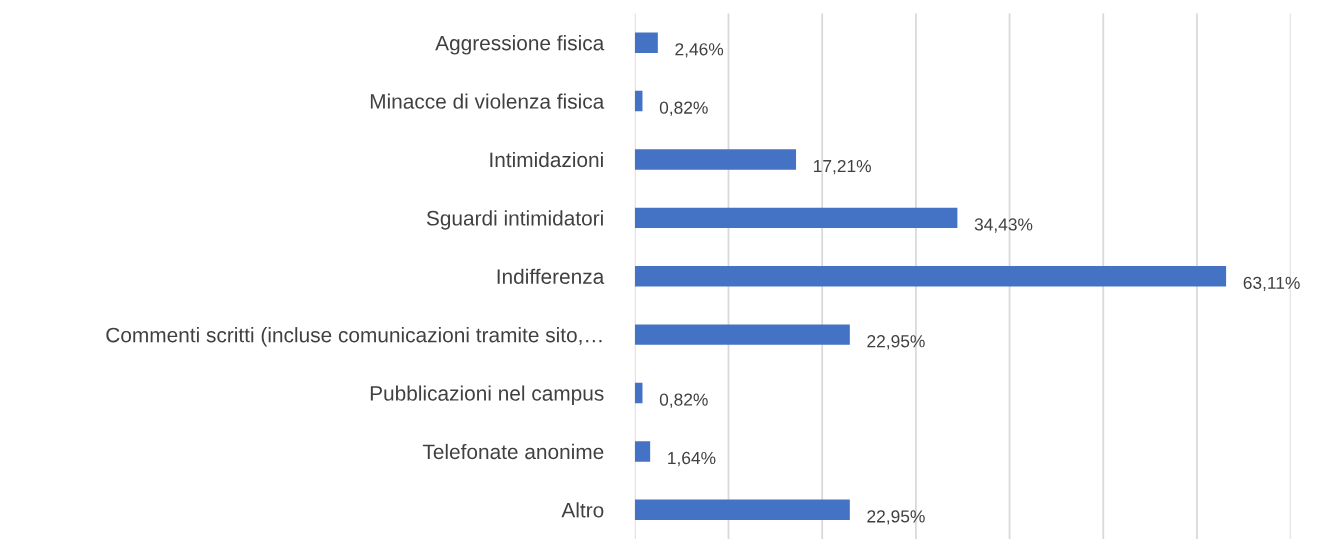  Describe the element at coordinates (514, 220) in the screenshot. I see `y-tick-label: Sguardi intimidatori` at that location.